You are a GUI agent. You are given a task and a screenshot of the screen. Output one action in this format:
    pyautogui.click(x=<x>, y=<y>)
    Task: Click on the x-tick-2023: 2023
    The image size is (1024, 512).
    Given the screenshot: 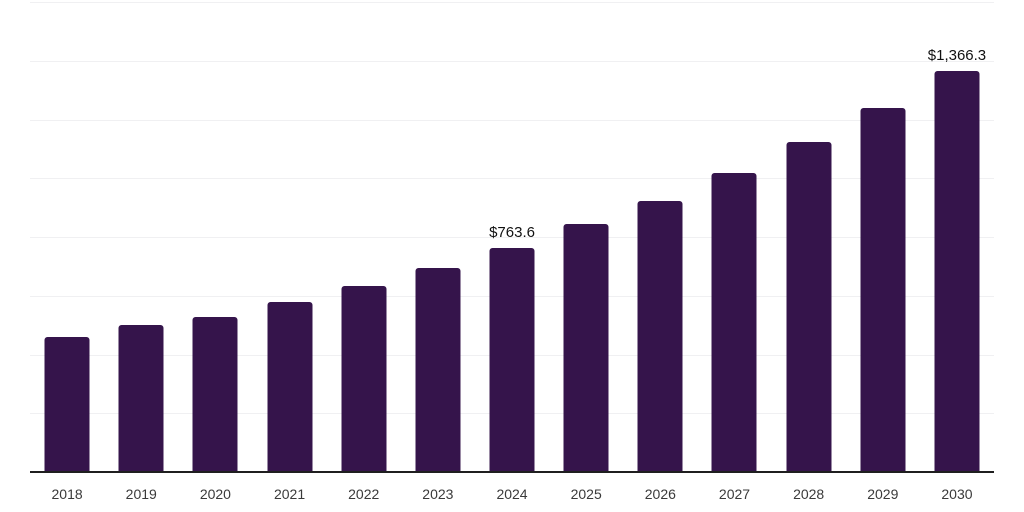 What is the action you would take?
    pyautogui.click(x=438, y=494)
    